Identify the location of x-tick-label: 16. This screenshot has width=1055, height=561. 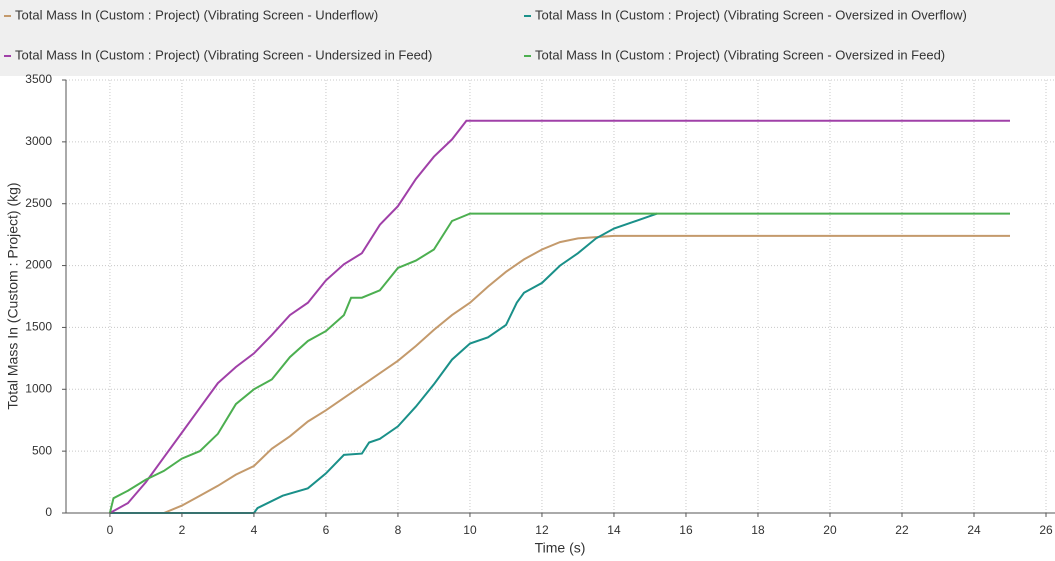
(686, 530).